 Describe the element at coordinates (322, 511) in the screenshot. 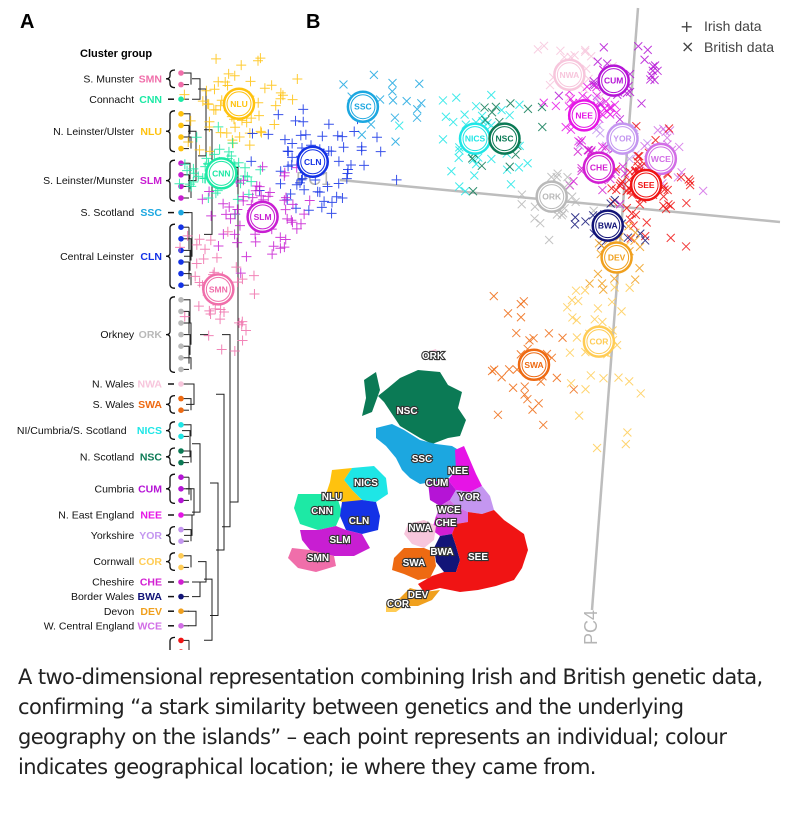

I see `map-label-cnn: CNN` at that location.